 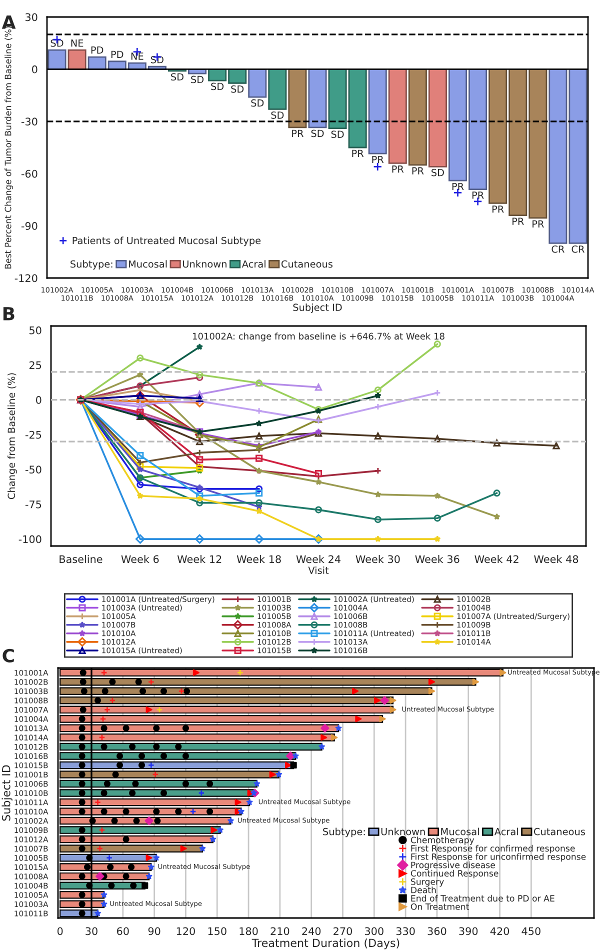 I want to click on x-tick-label: Week 36, so click(x=437, y=559).